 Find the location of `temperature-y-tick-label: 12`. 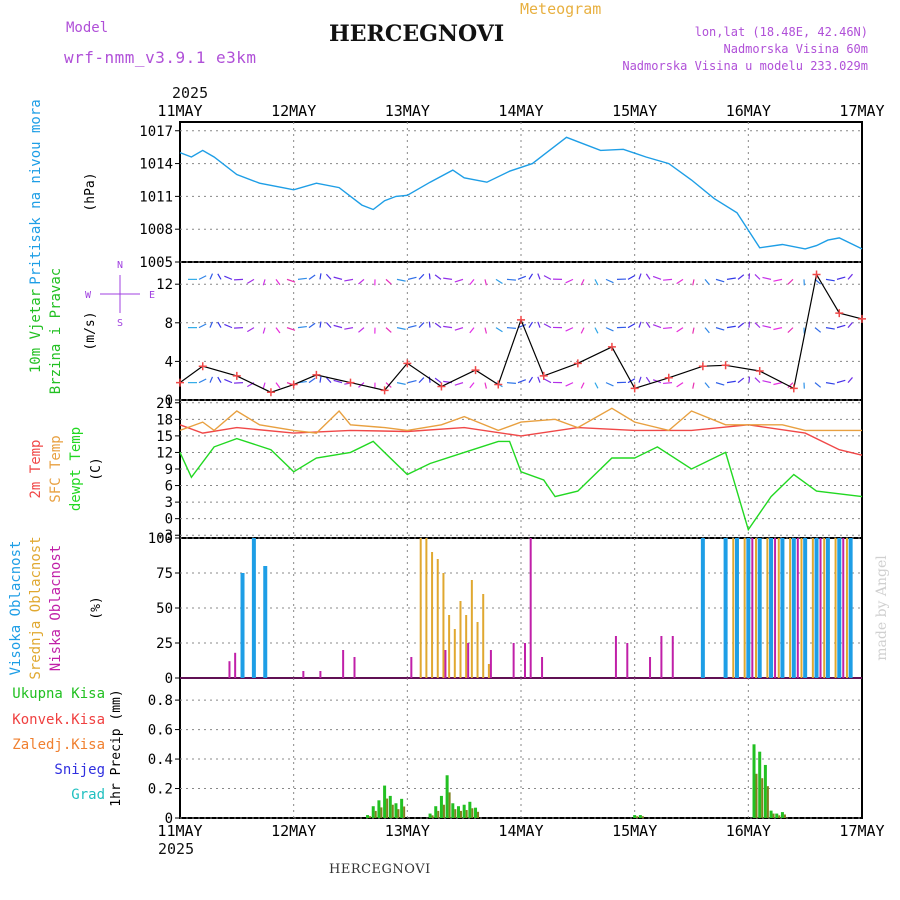

temperature-y-tick-label: 12 is located at coordinates (164, 453).